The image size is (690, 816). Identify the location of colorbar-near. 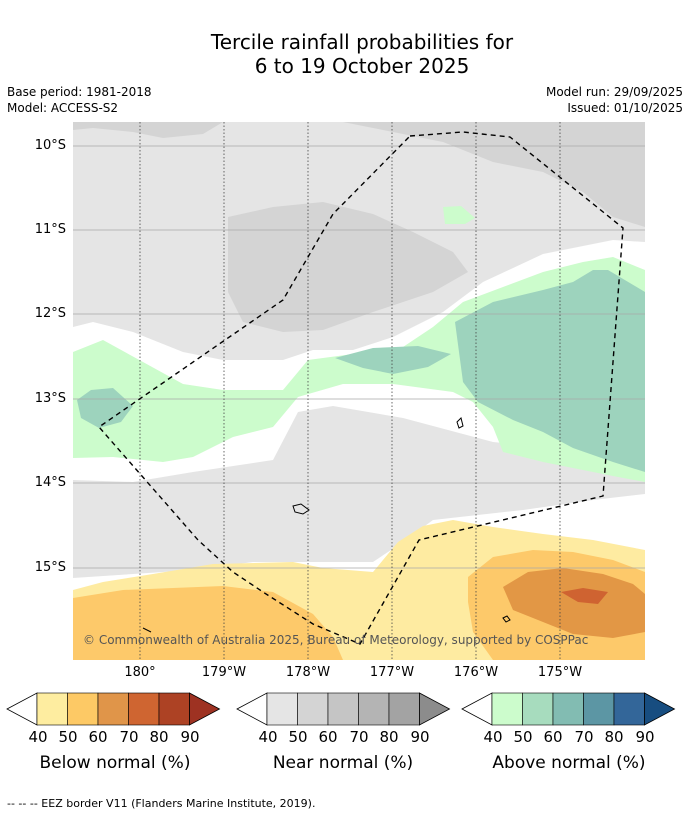
(343, 709).